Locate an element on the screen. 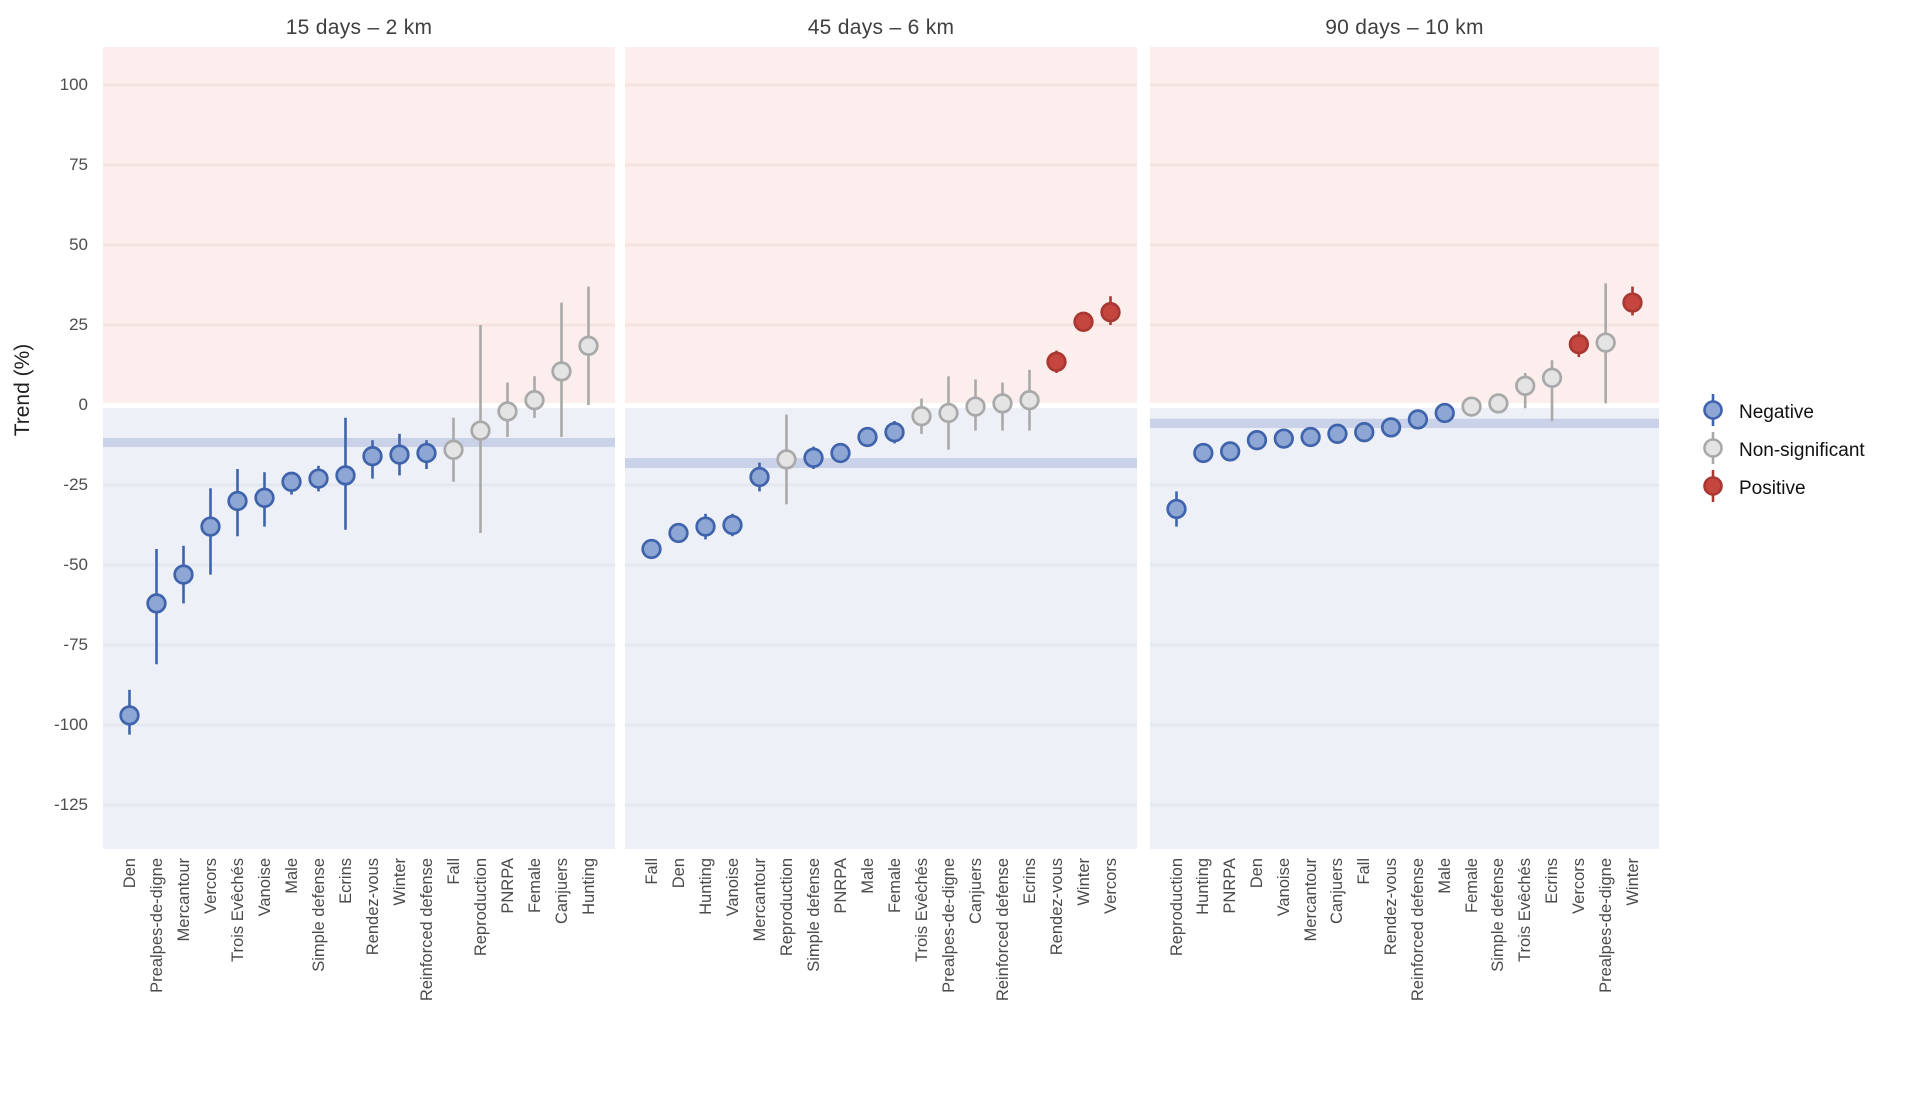  legend-item-non-significant: Non-significant is located at coordinates (1782, 448).